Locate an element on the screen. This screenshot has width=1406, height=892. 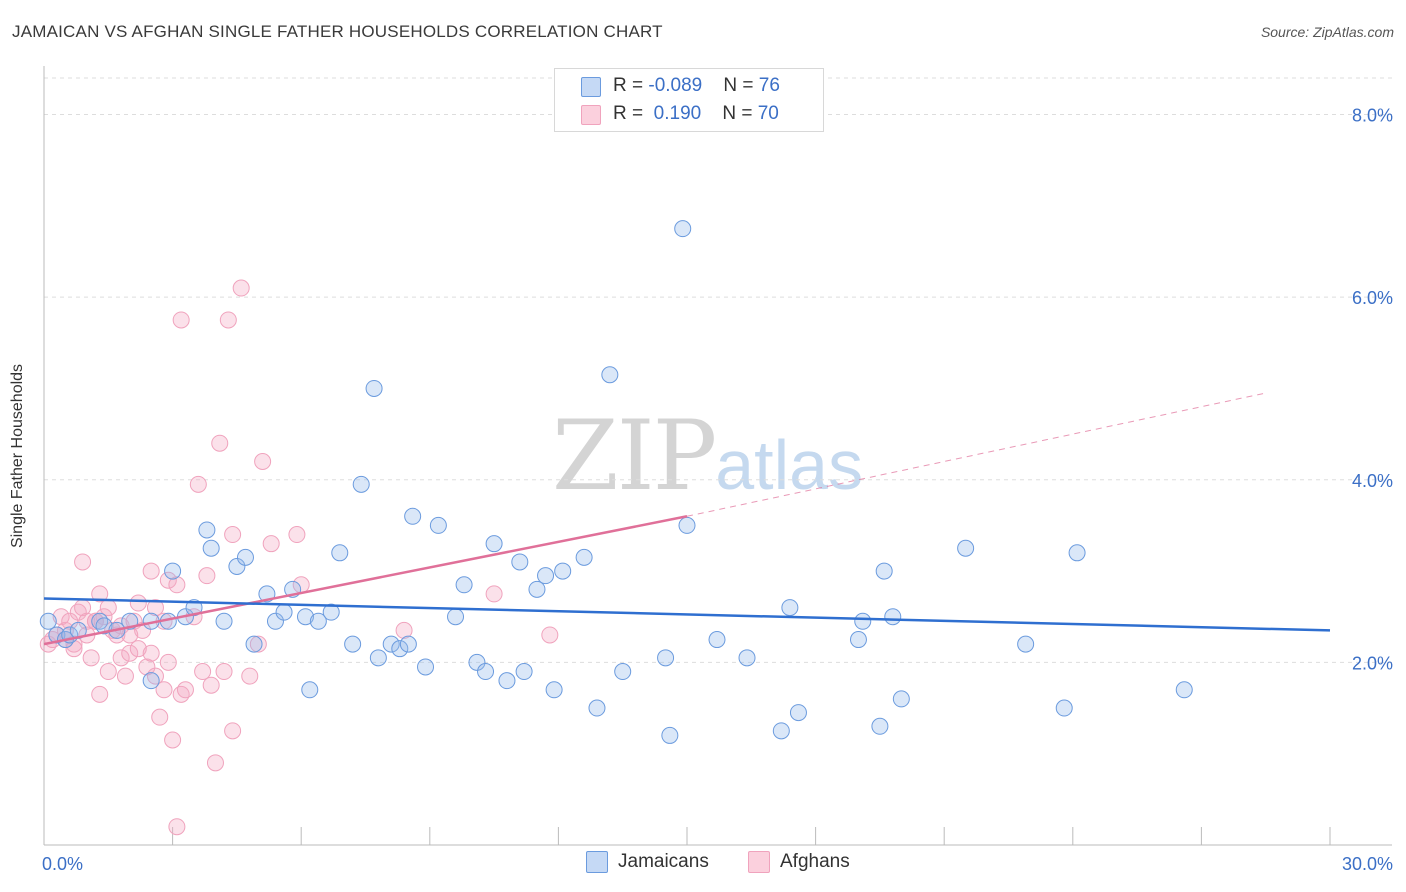
y-tick-label: 8.0% is located at coordinates (1372, 116).